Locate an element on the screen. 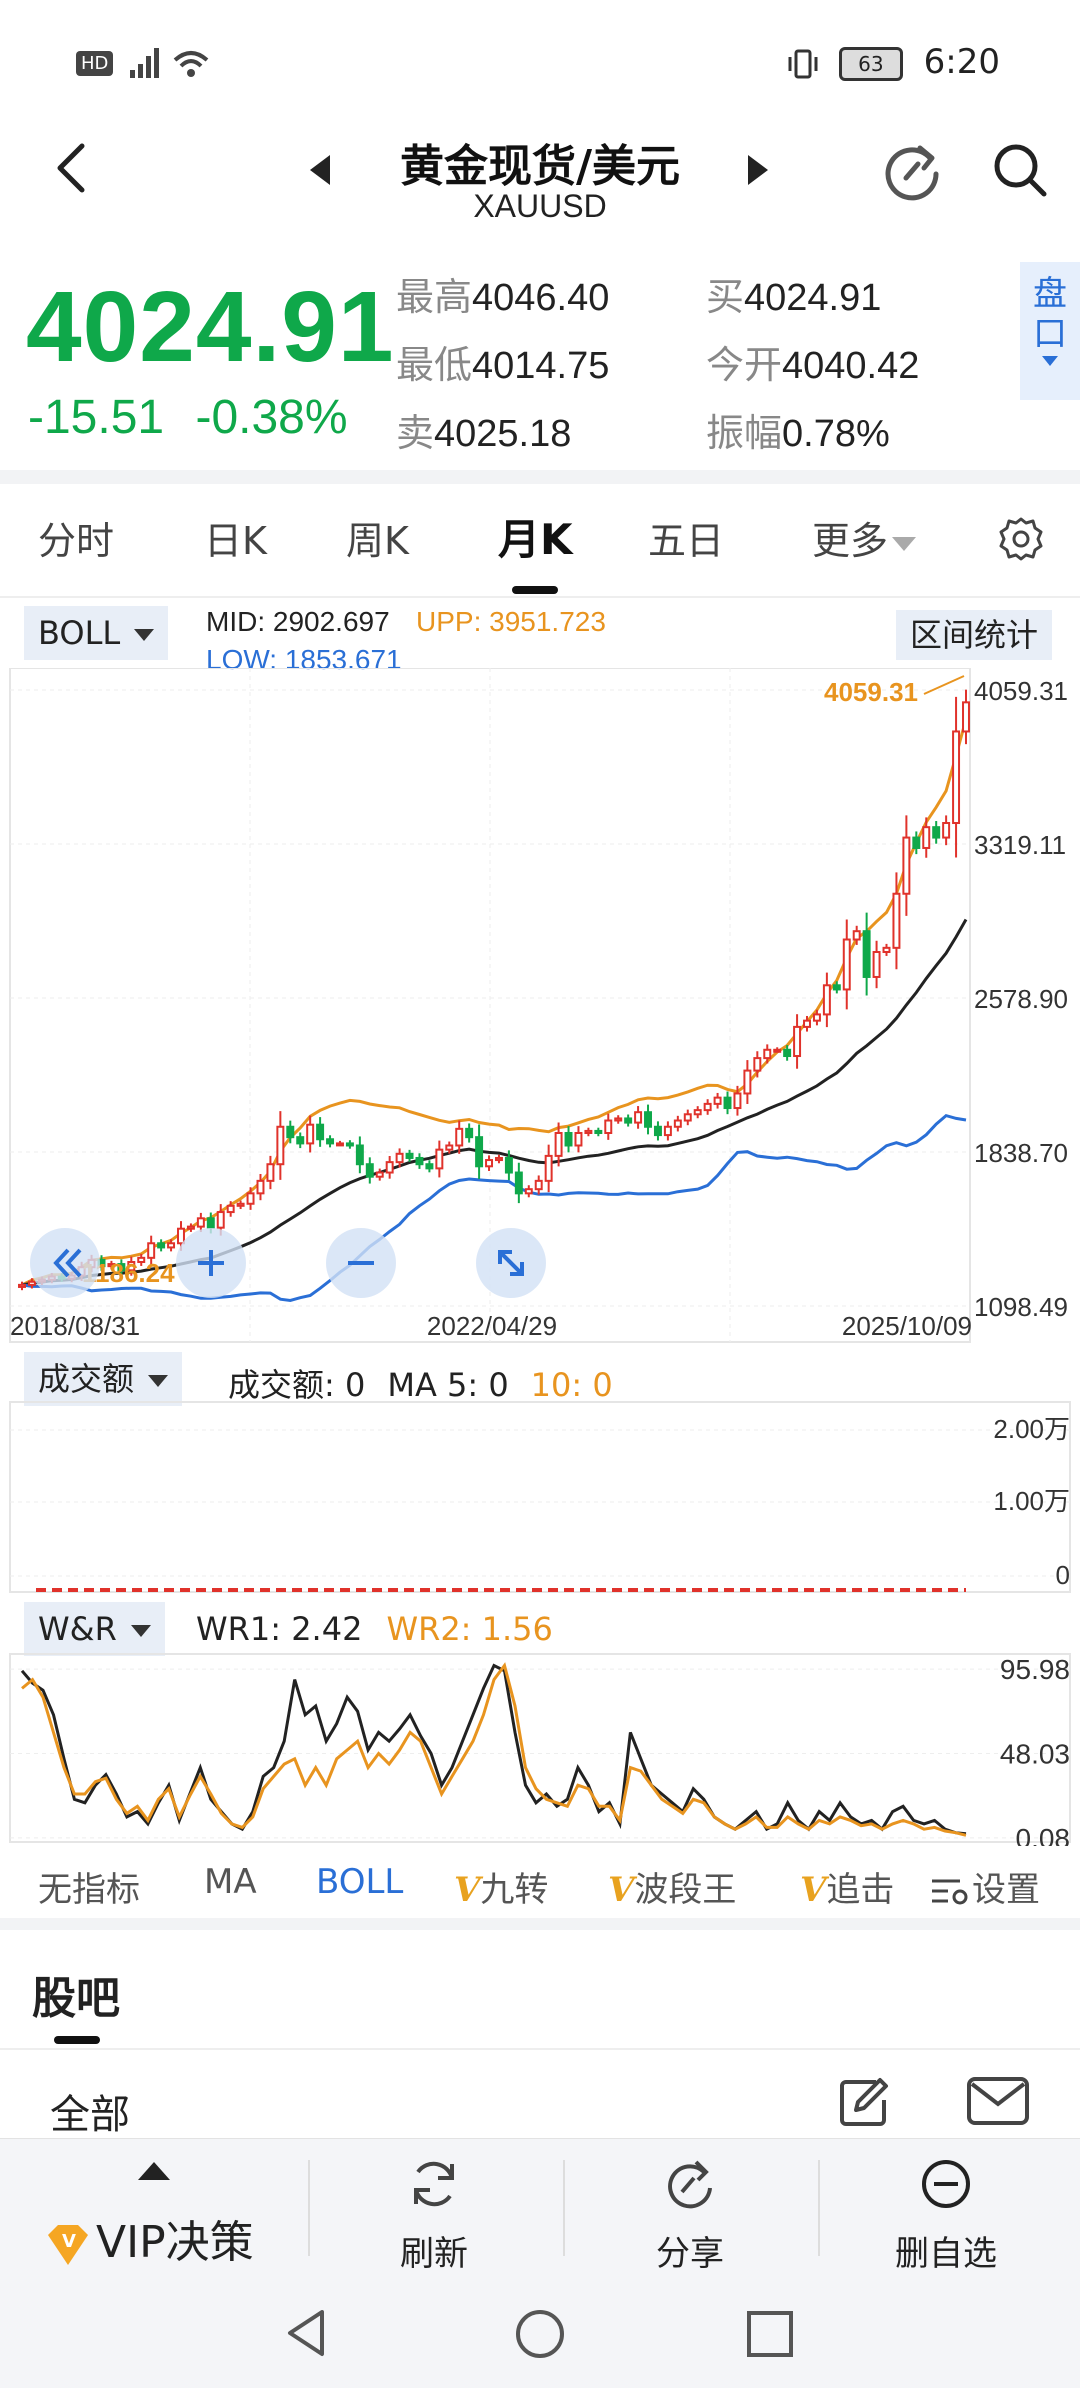 This screenshot has width=1080, height=2388. change-percent: -0.38% is located at coordinates (271, 417).